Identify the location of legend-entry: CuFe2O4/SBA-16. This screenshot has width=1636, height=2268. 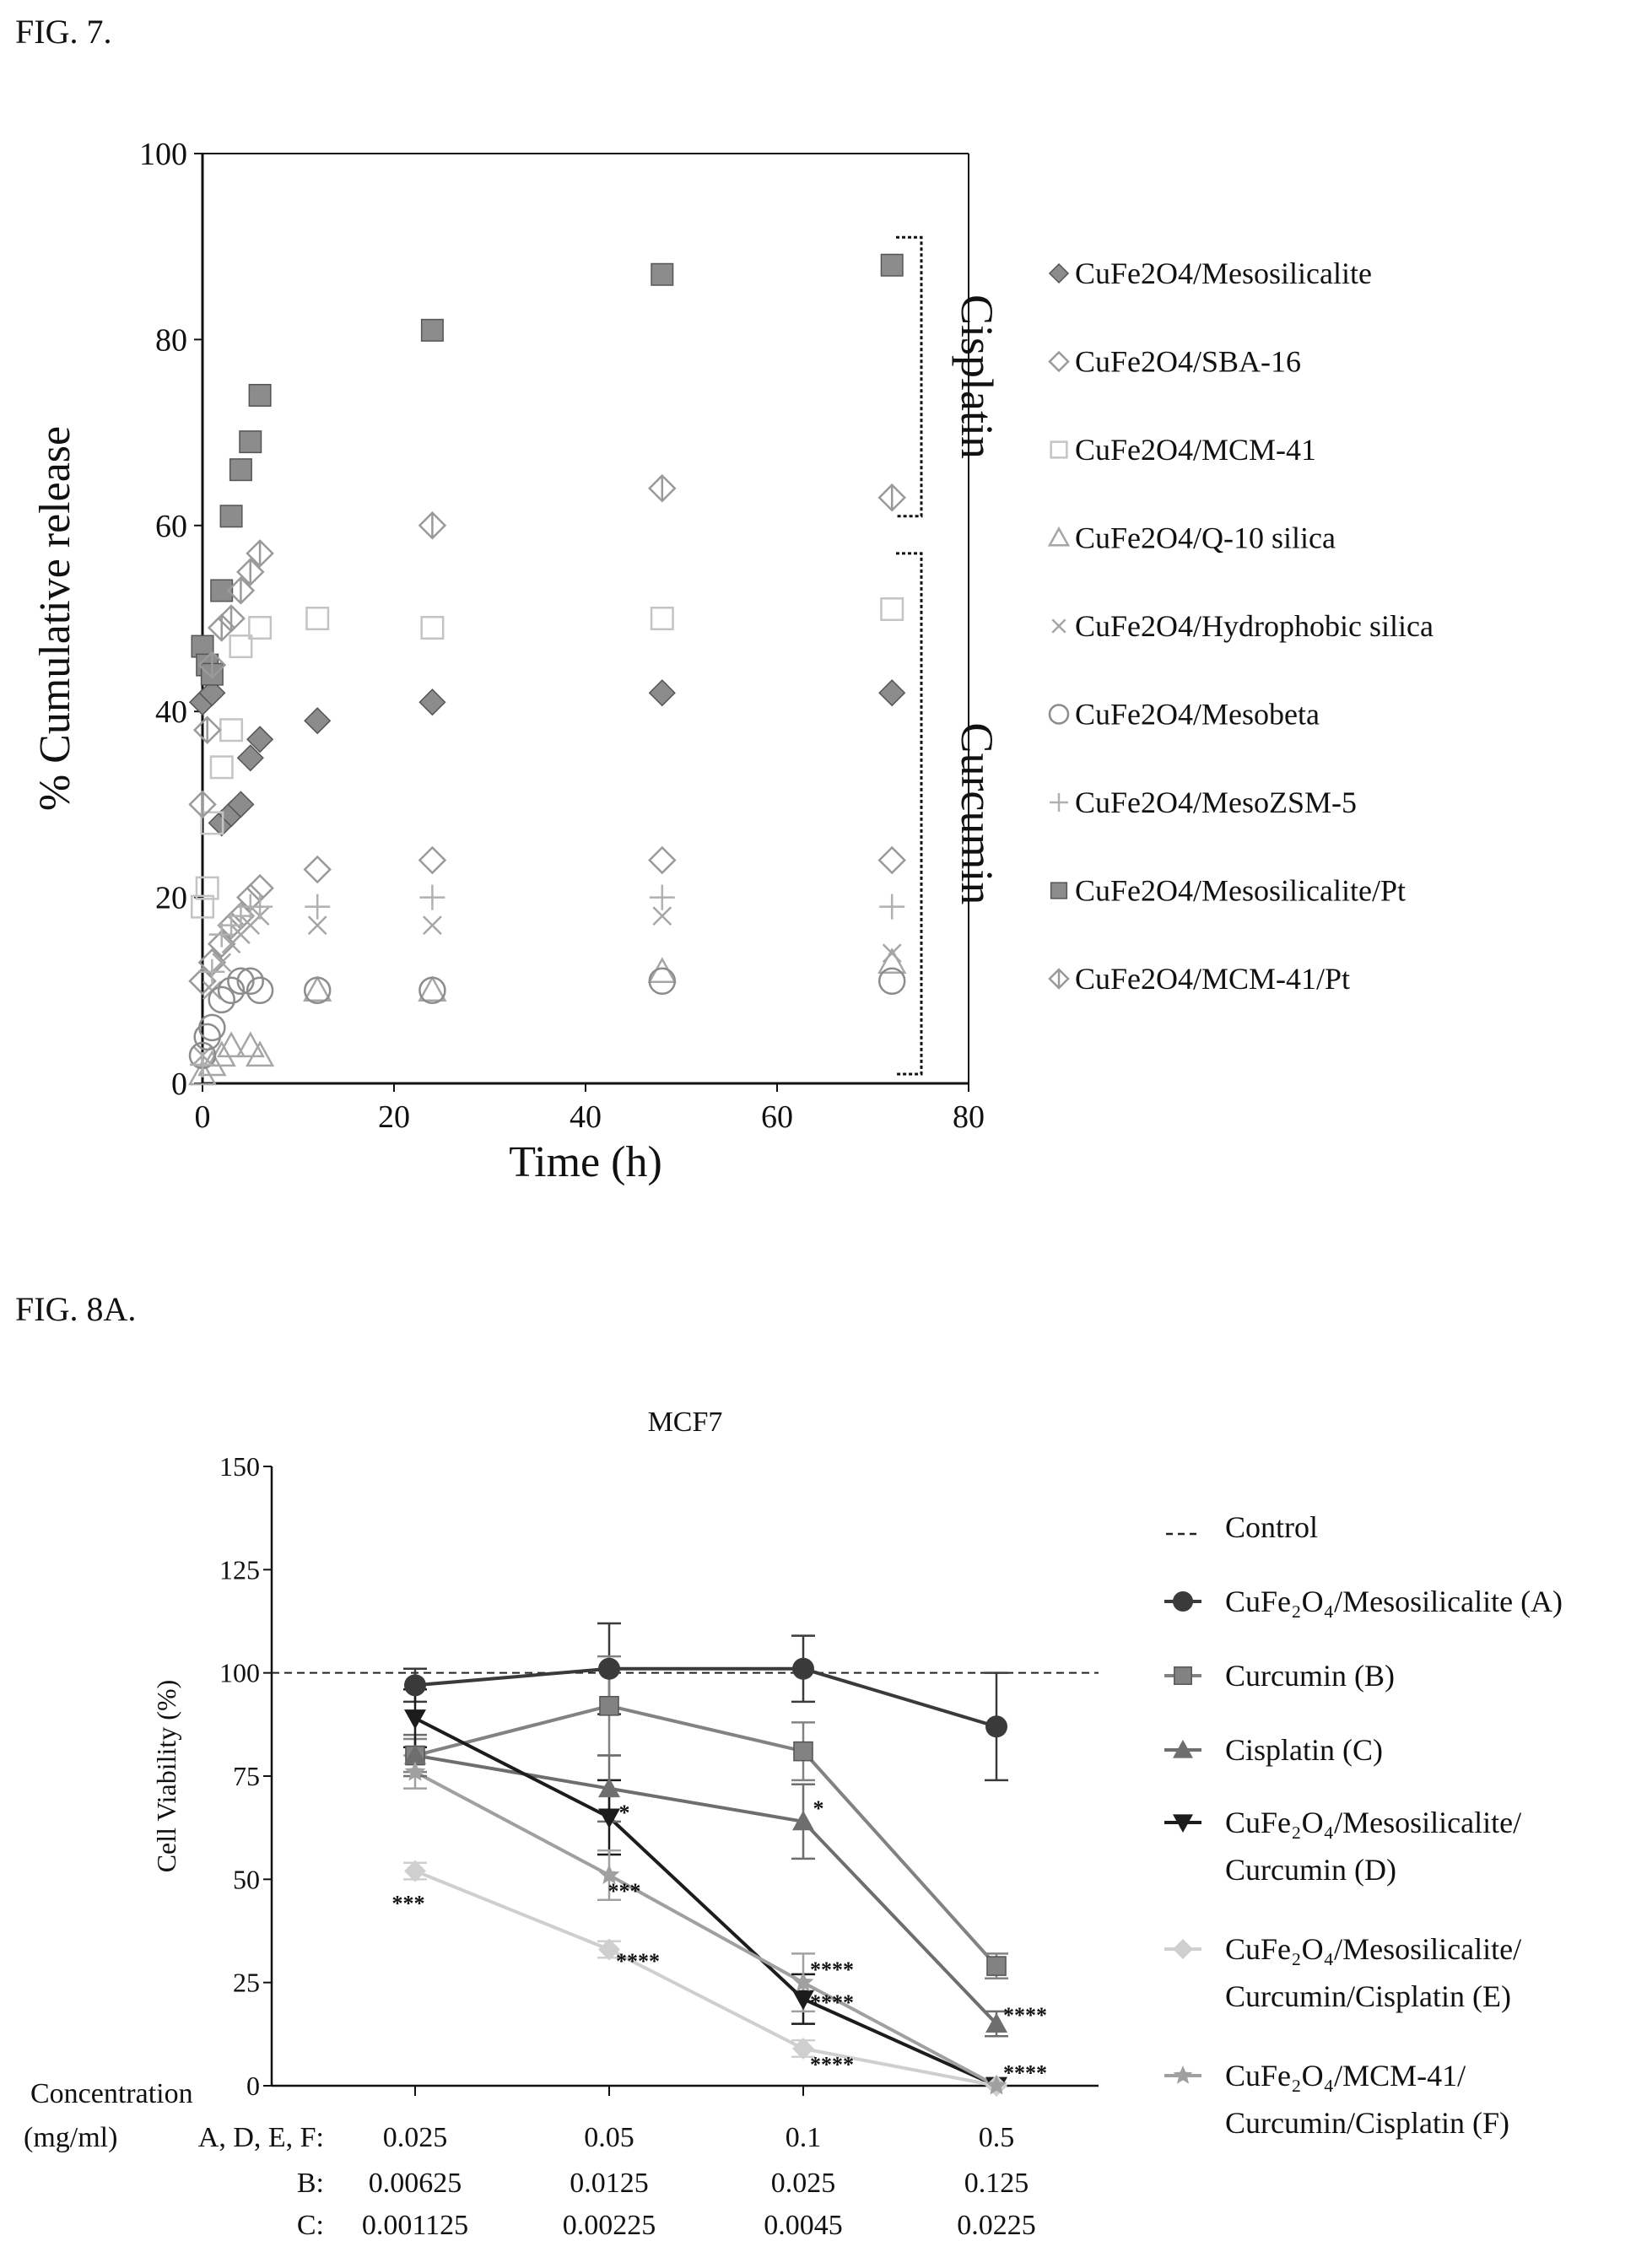
(1188, 362).